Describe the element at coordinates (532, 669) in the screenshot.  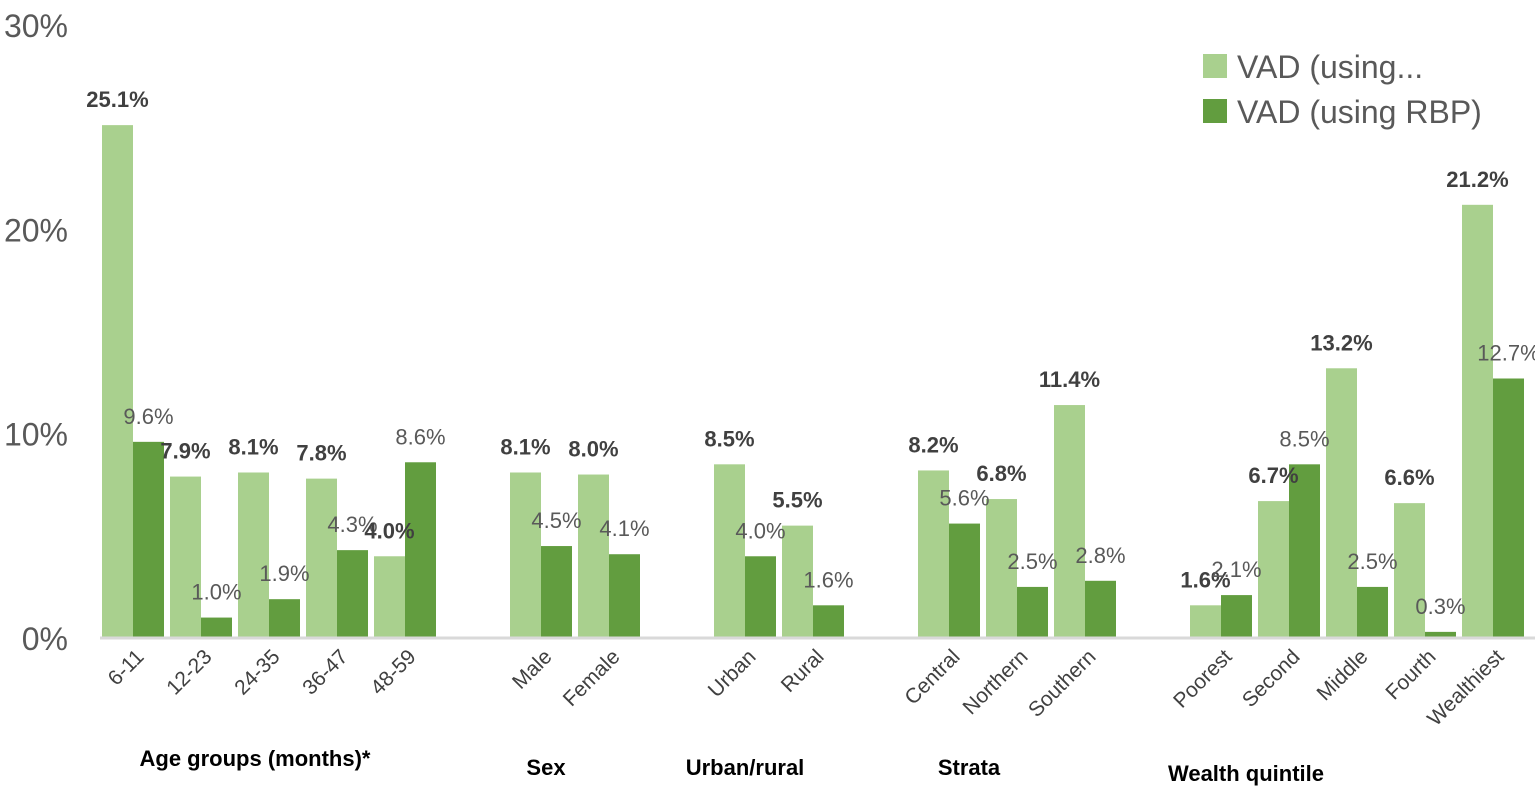
I see `x-tick-label: Male` at that location.